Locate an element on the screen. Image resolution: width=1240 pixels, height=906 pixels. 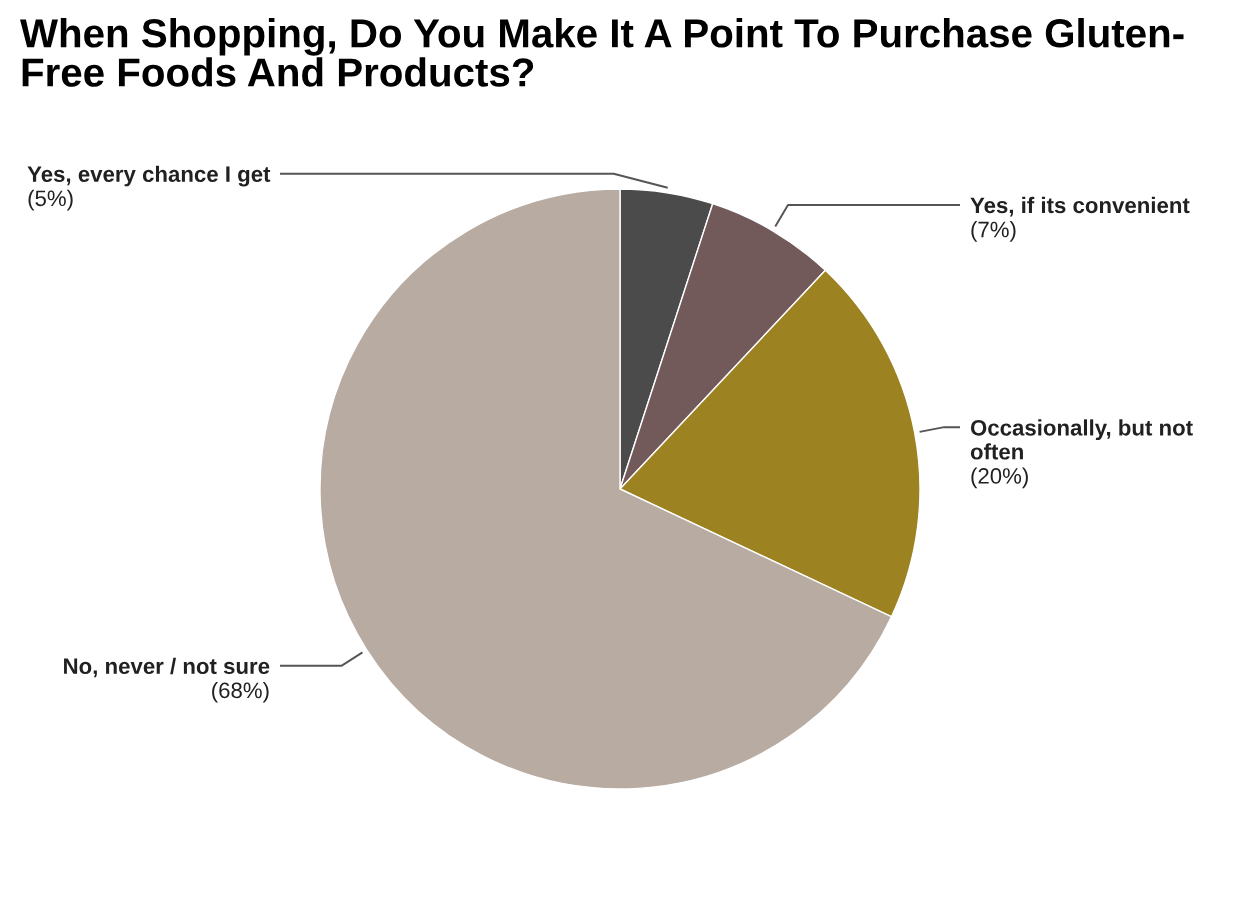
data-label: (20%) is located at coordinates (999, 478).